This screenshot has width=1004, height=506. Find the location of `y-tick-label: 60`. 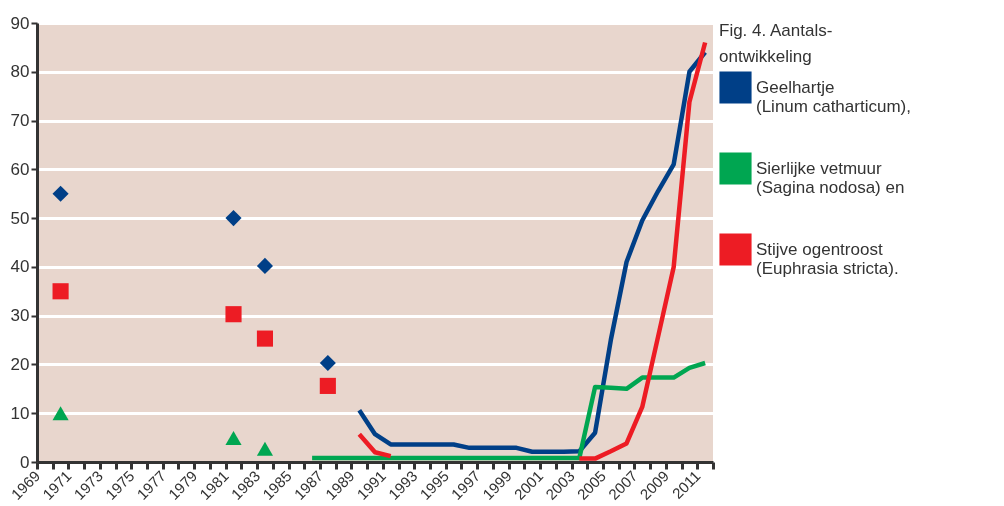

y-tick-label: 60 is located at coordinates (20, 169).